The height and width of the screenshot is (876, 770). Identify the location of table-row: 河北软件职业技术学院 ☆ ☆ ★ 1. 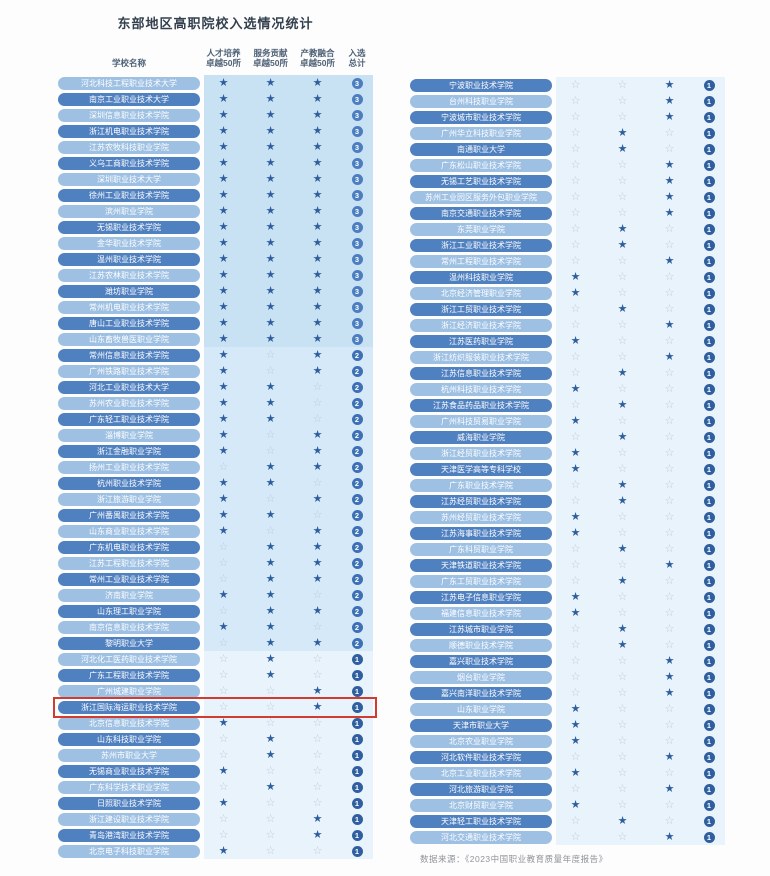
(567, 757).